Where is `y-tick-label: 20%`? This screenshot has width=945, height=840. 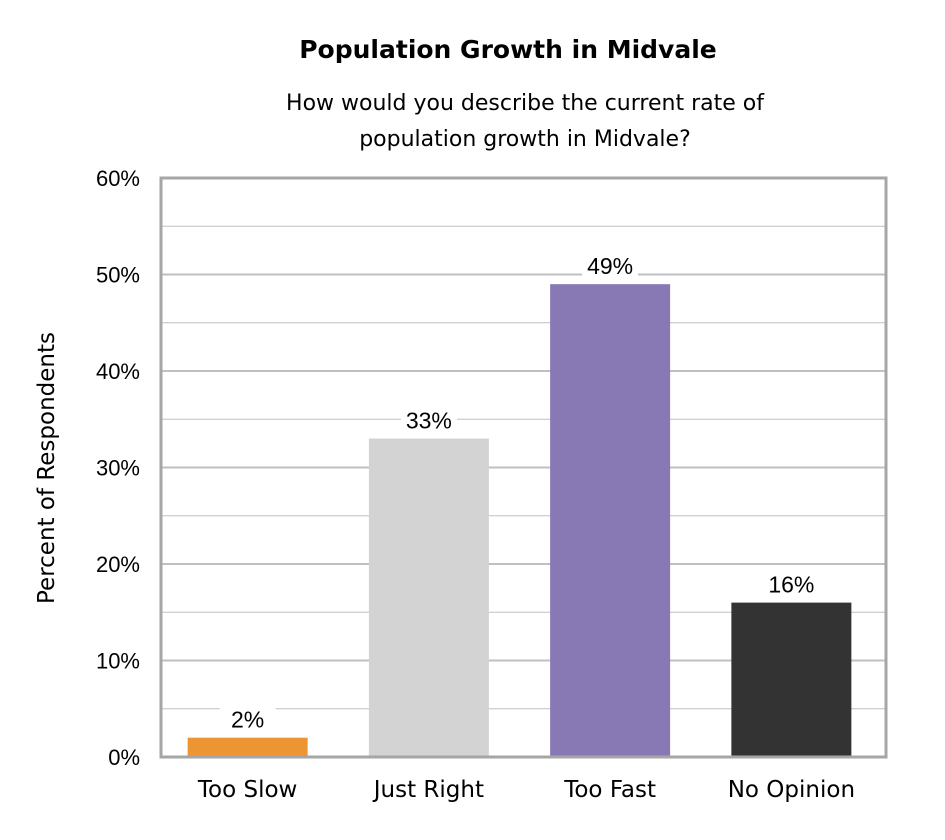 y-tick-label: 20% is located at coordinates (118, 564).